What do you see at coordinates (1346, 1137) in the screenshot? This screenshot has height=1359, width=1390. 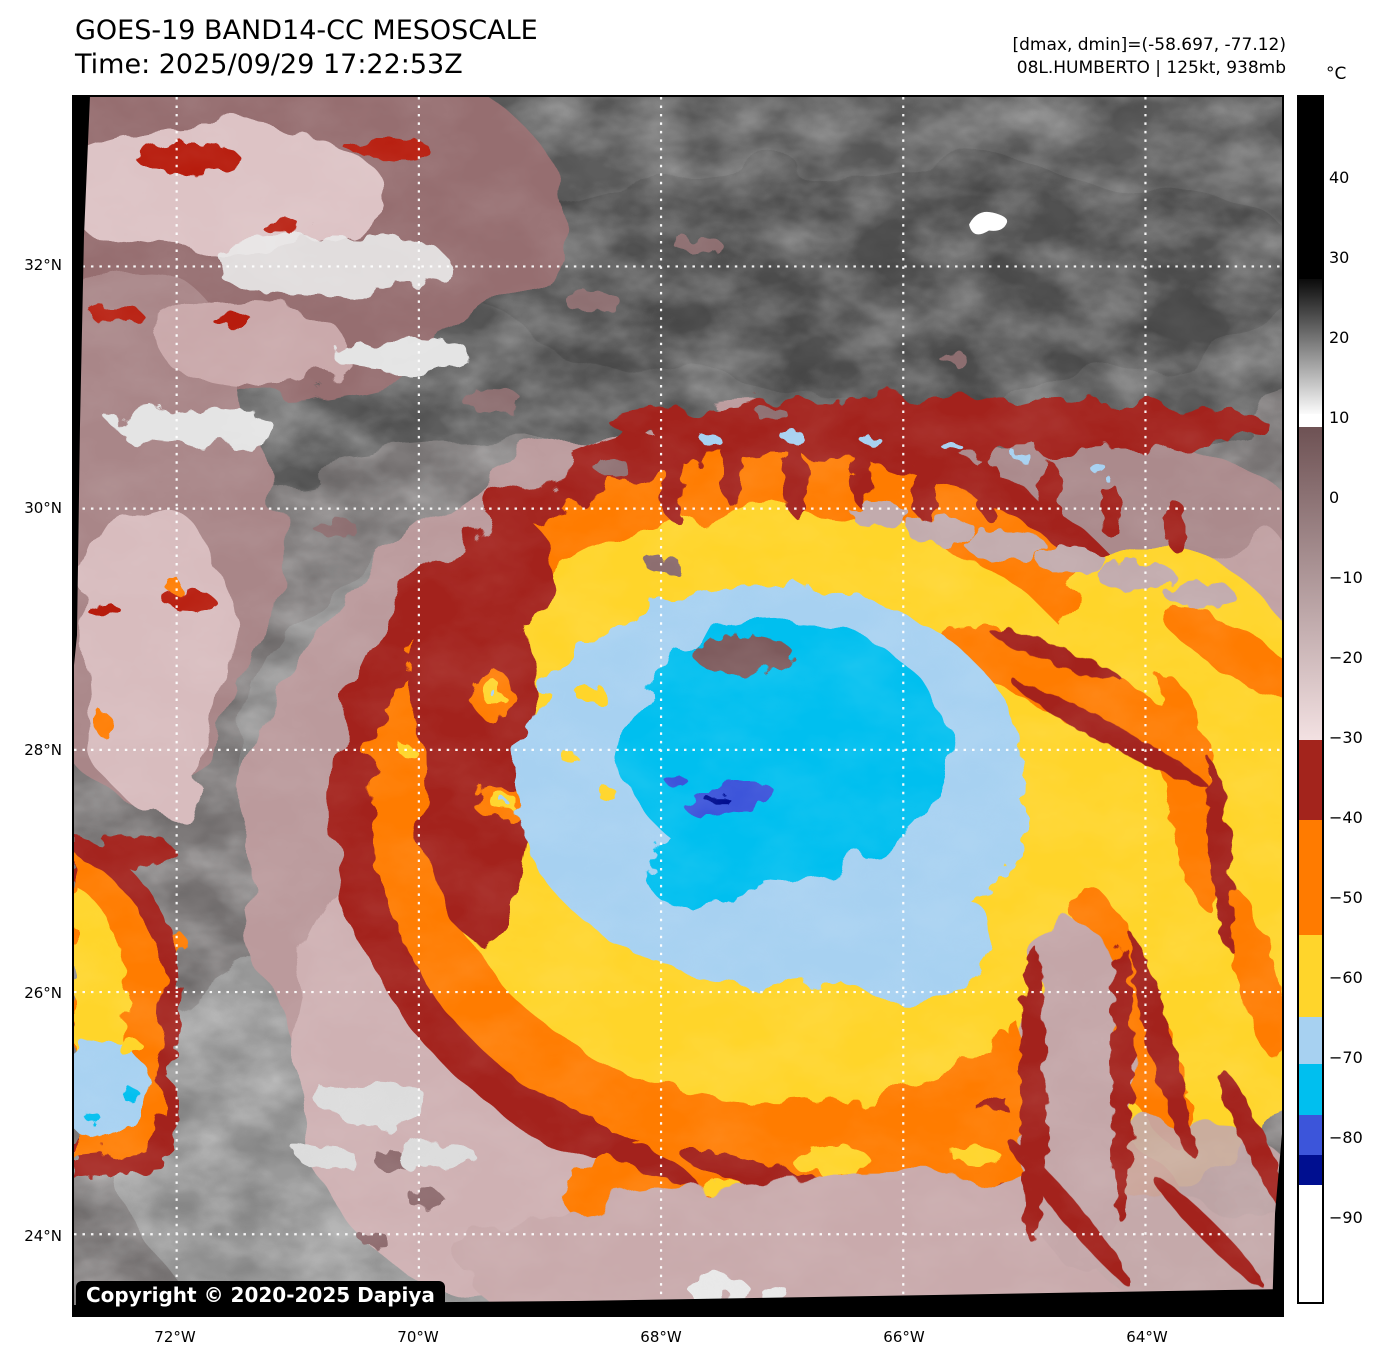 I see `colorbar-tick-label: −80` at bounding box center [1346, 1137].